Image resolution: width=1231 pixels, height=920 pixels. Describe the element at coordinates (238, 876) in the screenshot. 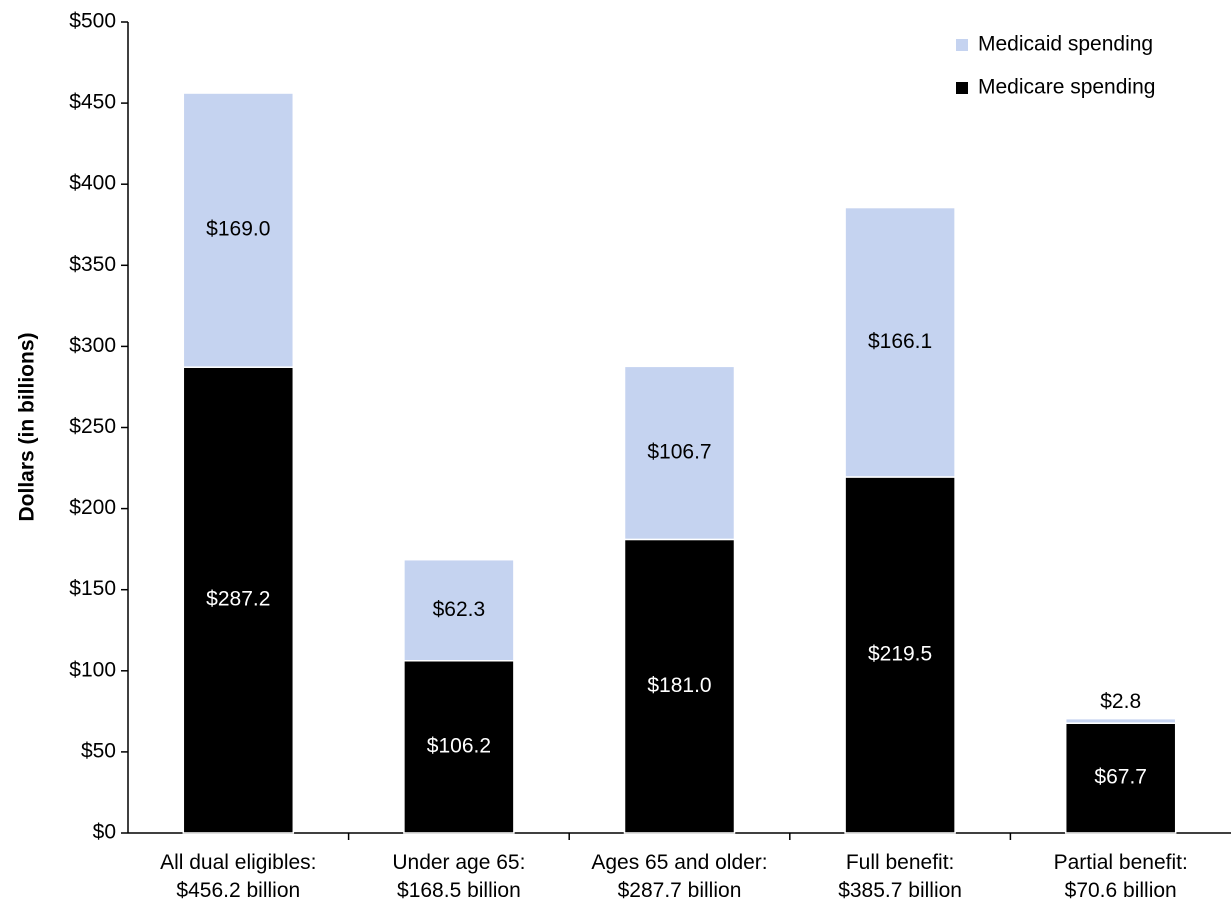

I see `x-tick-label: All dual eligibles: $456.2 billion` at that location.